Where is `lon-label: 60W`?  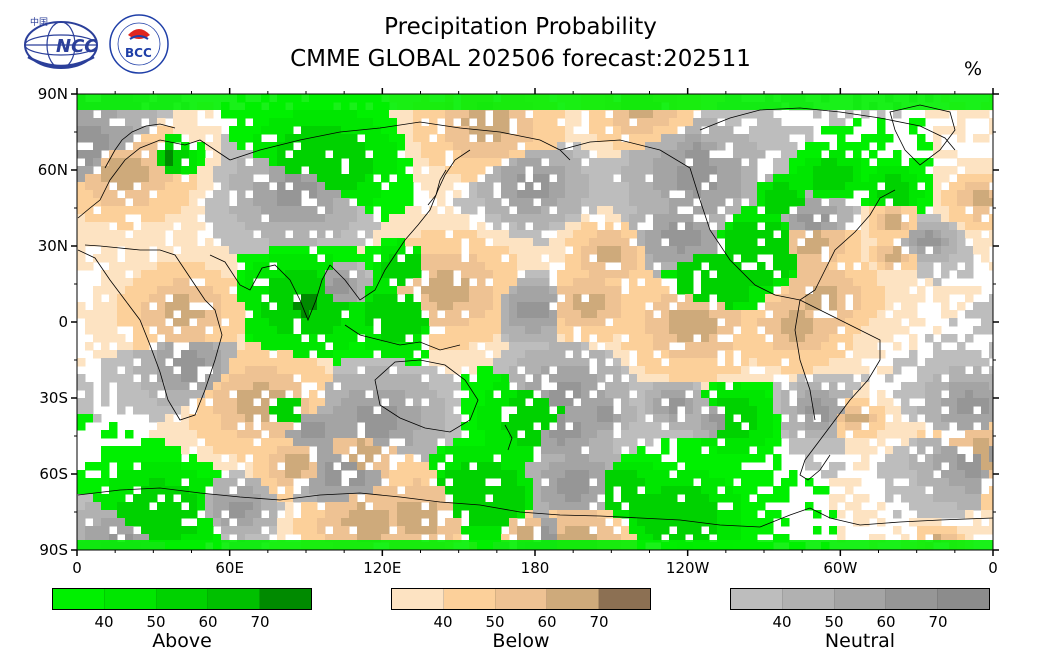 lon-label: 60W is located at coordinates (840, 568).